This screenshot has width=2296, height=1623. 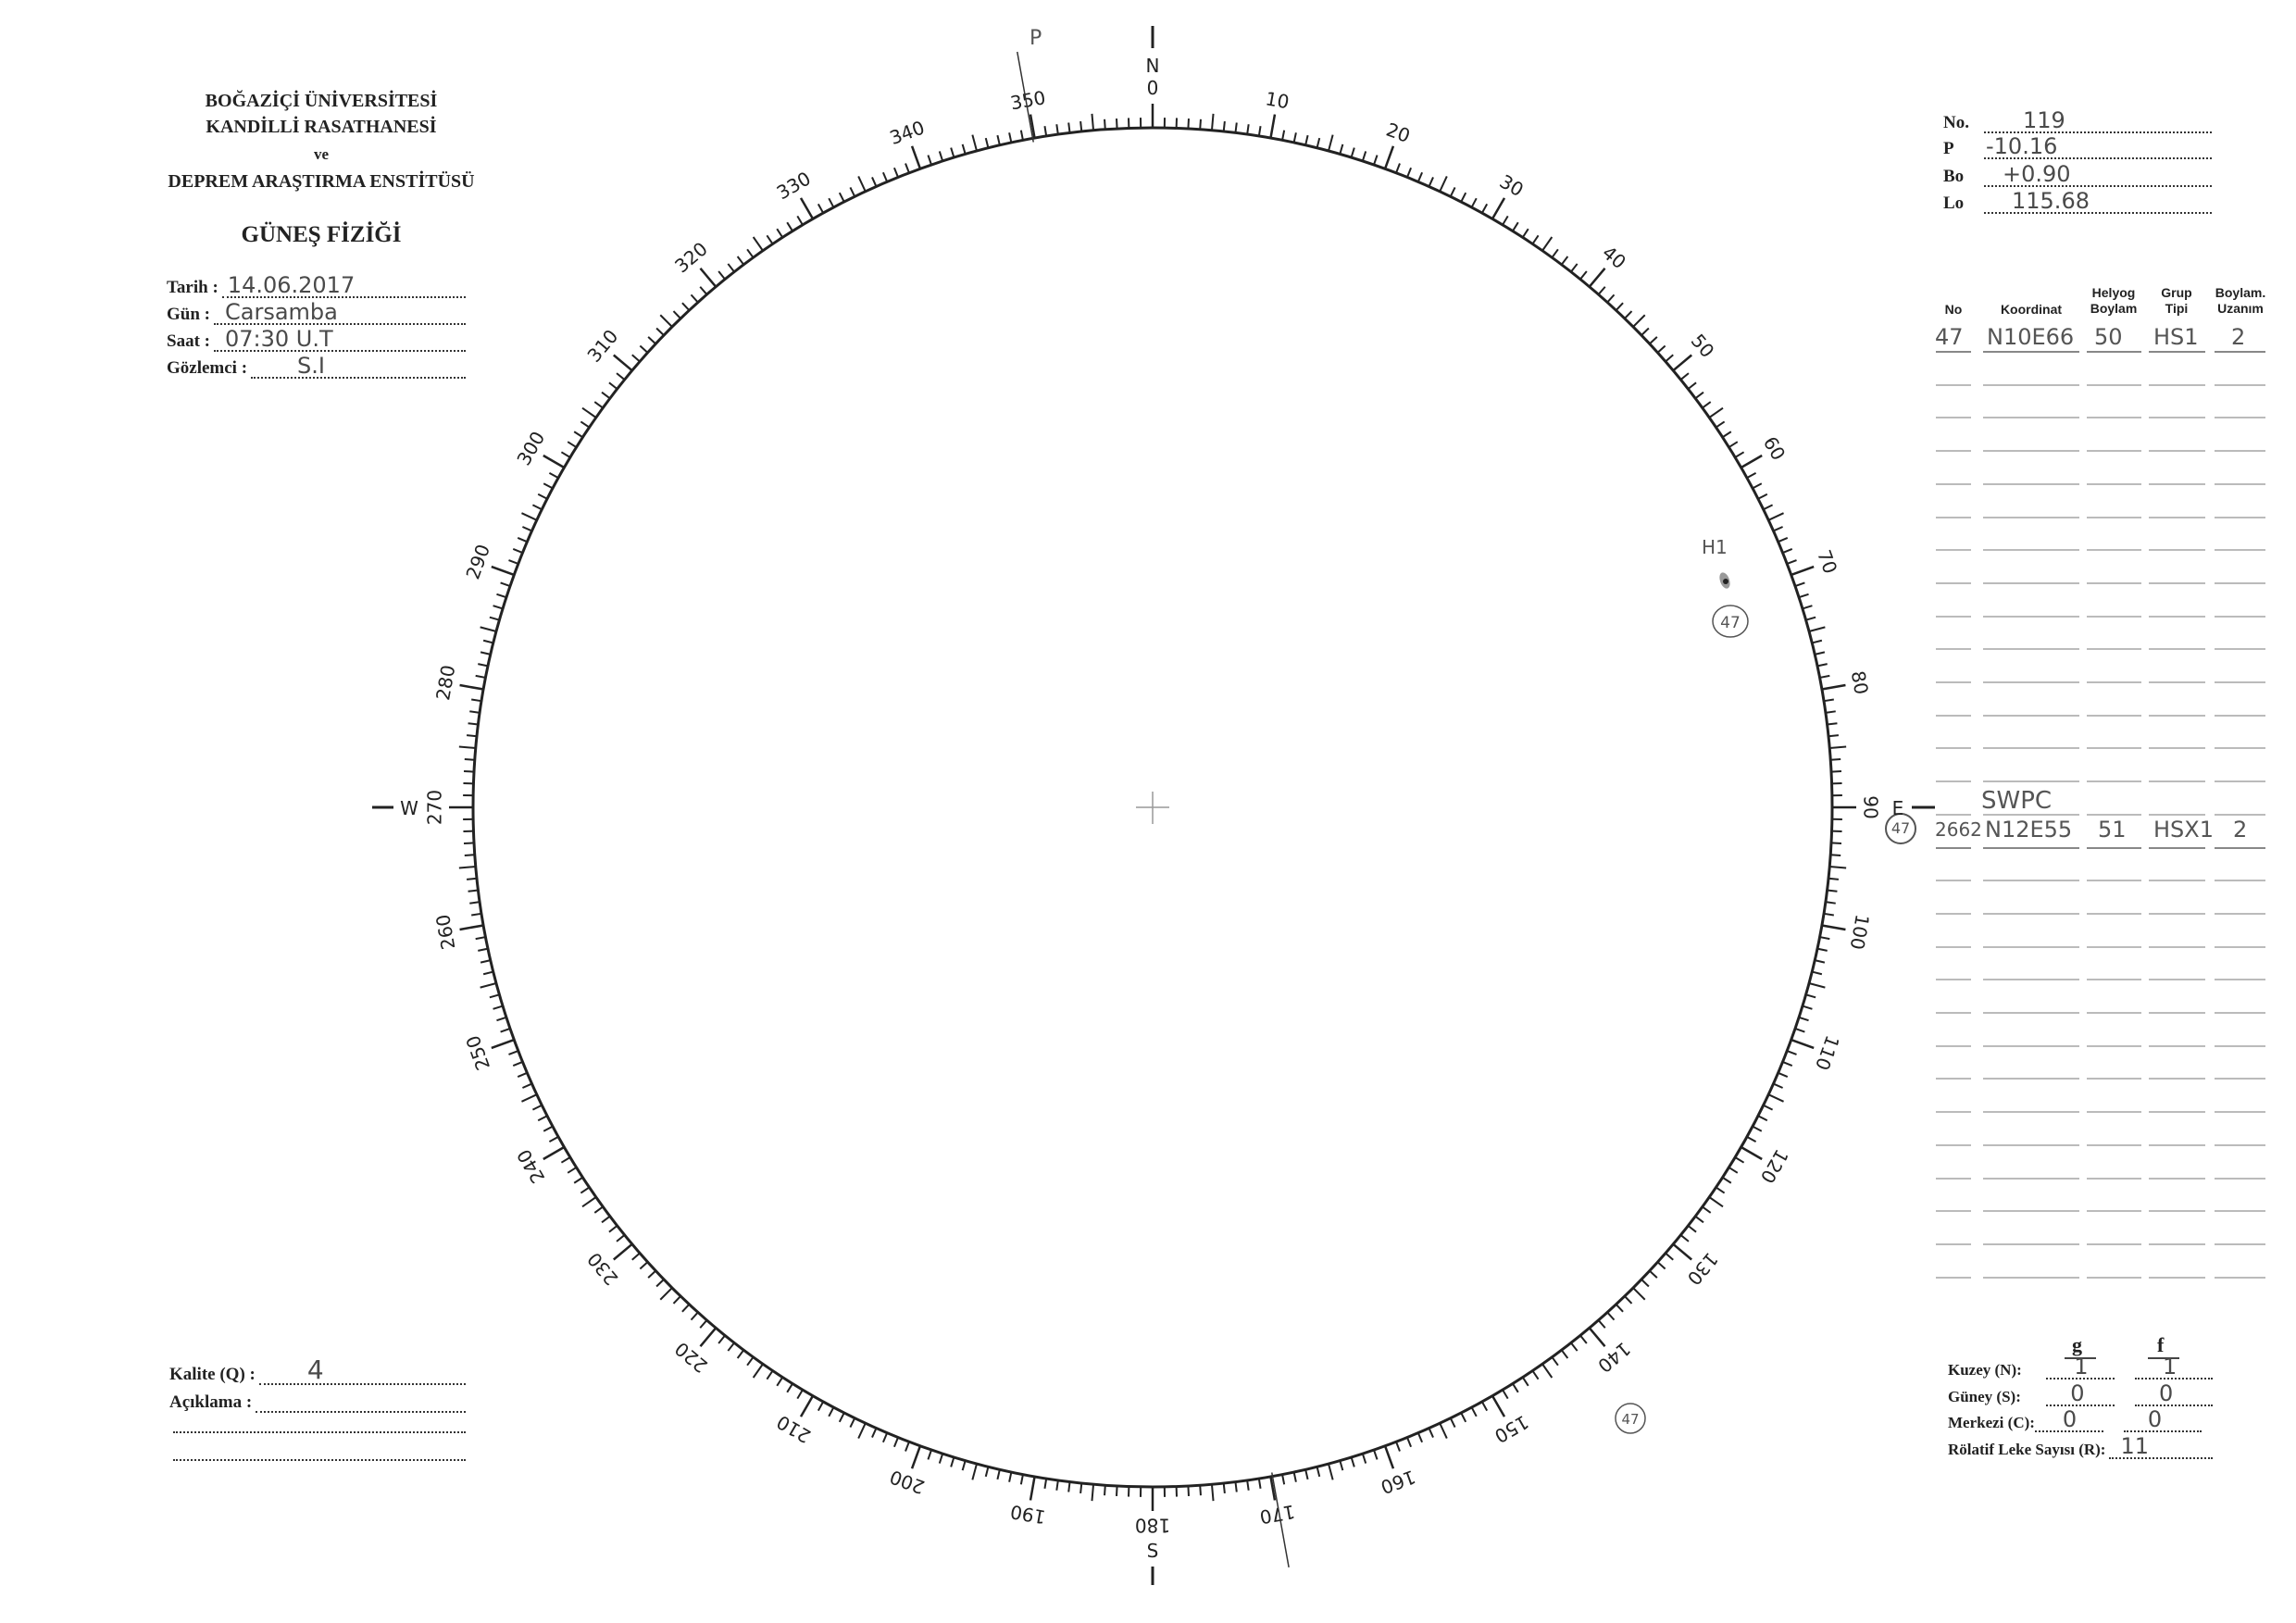 What do you see at coordinates (207, 368) in the screenshot?
I see `observer-label: Gözlemci :` at bounding box center [207, 368].